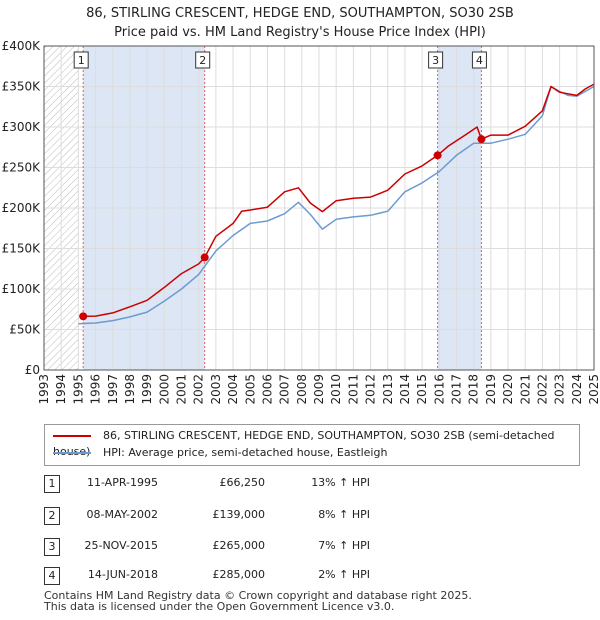 The height and width of the screenshot is (620, 600). Describe the element at coordinates (267, 389) in the screenshot. I see `x-tick-label: 2006` at that location.